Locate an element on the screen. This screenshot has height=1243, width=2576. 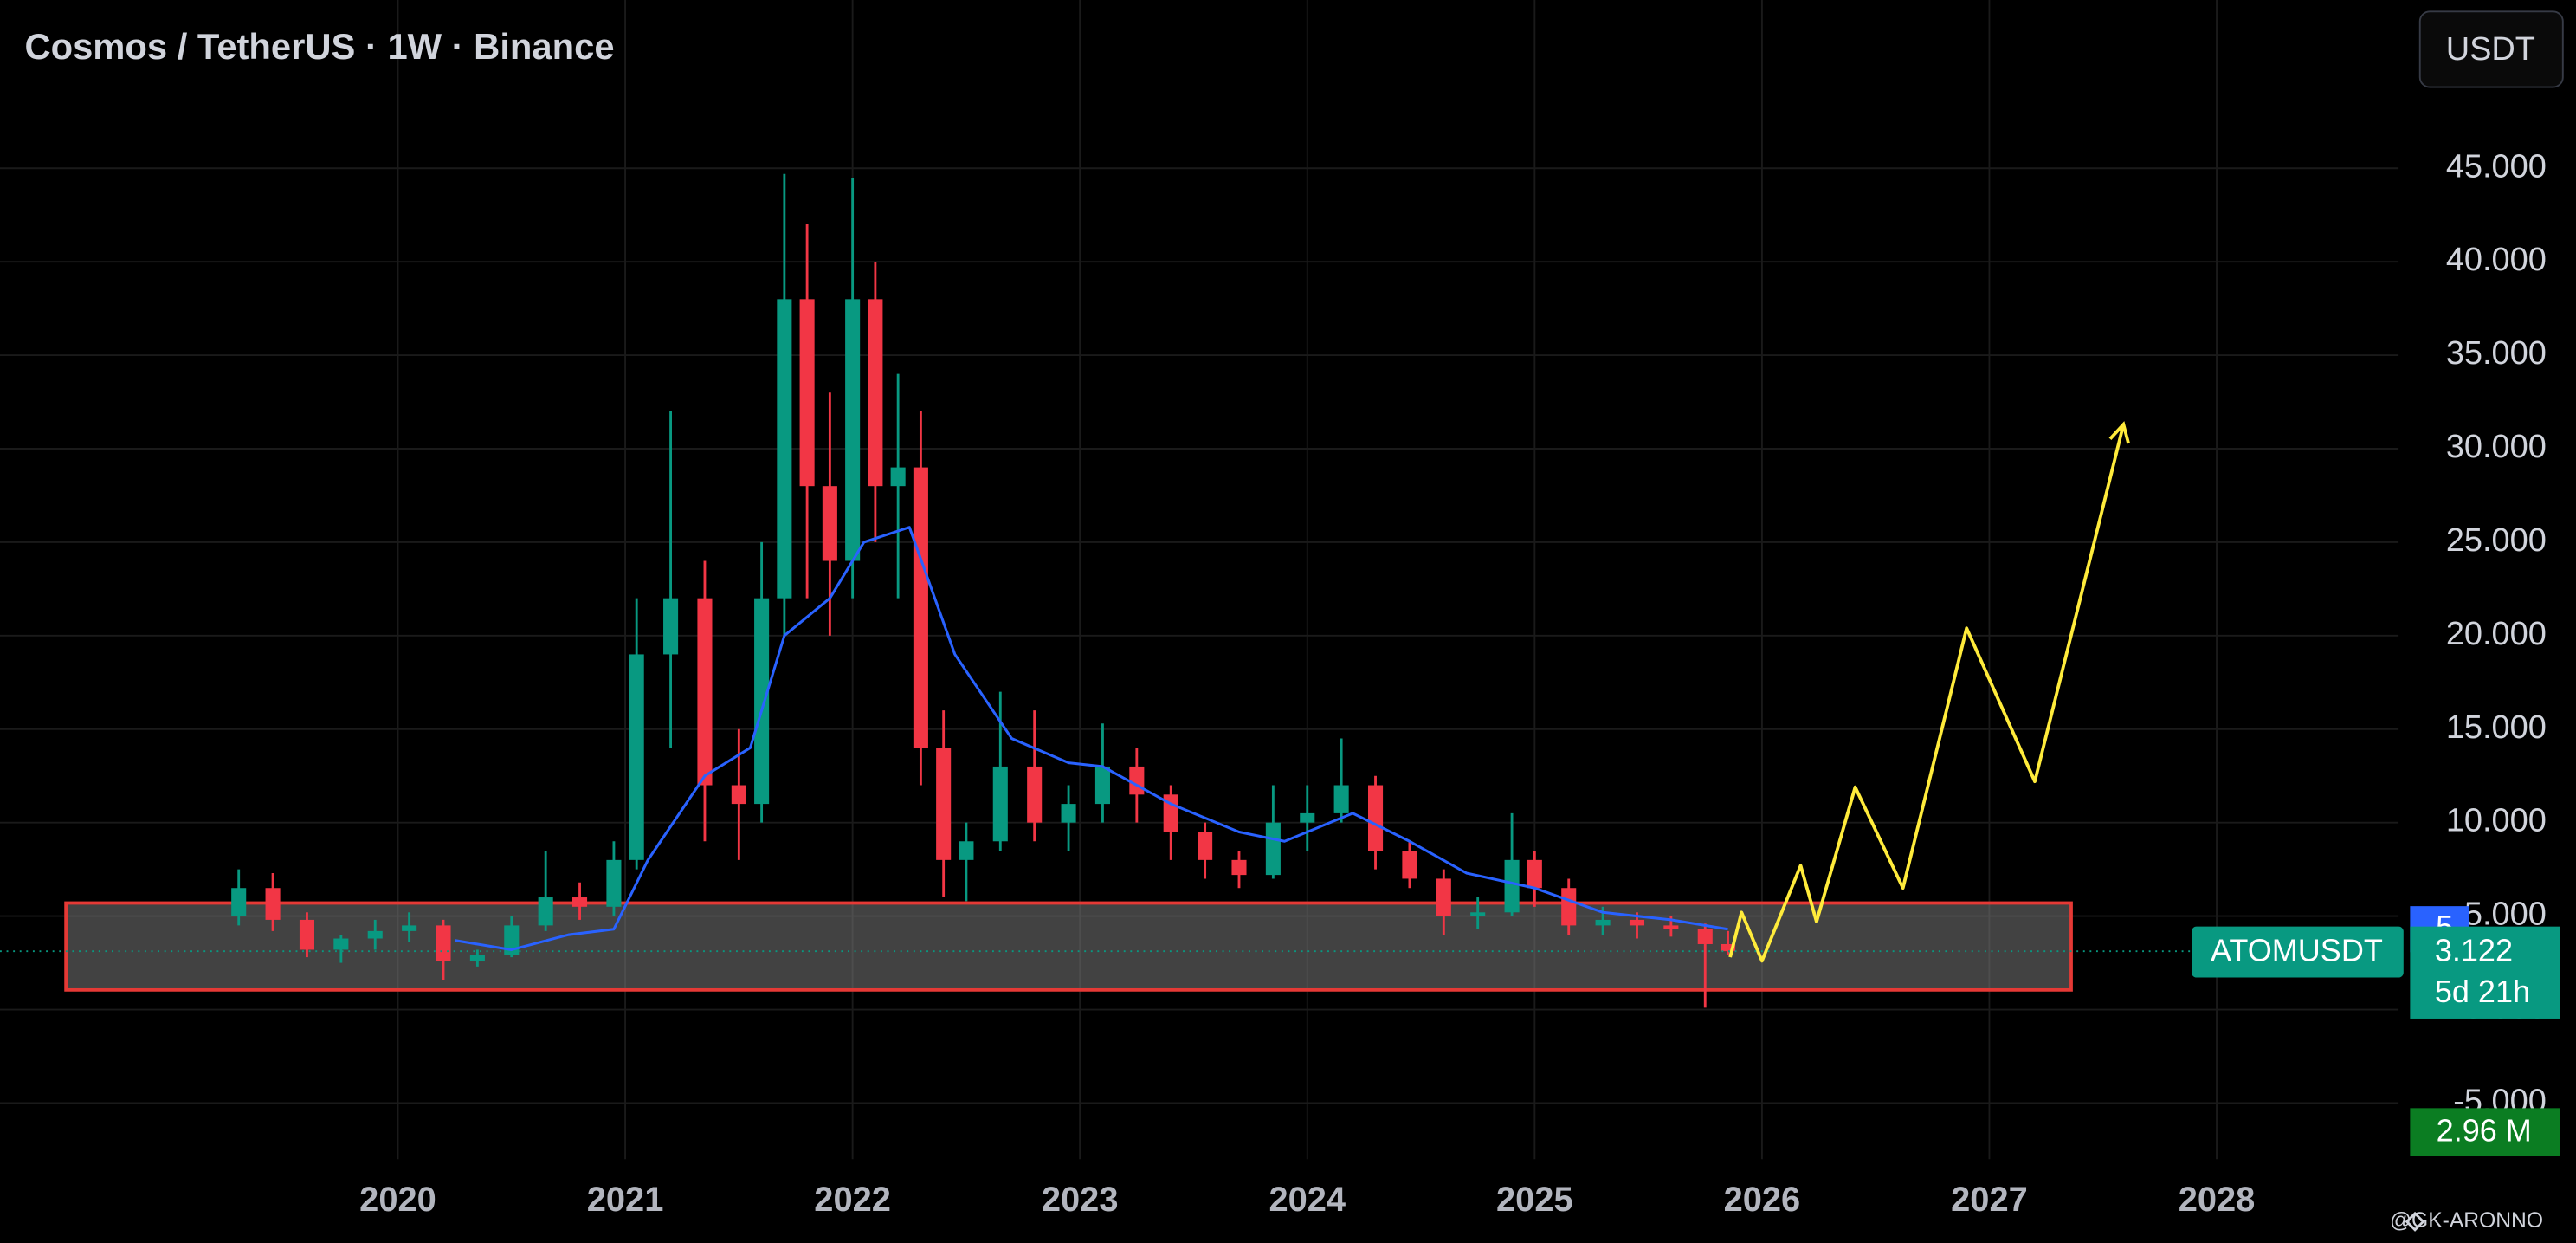
currency-button is located at coordinates (2491, 49).